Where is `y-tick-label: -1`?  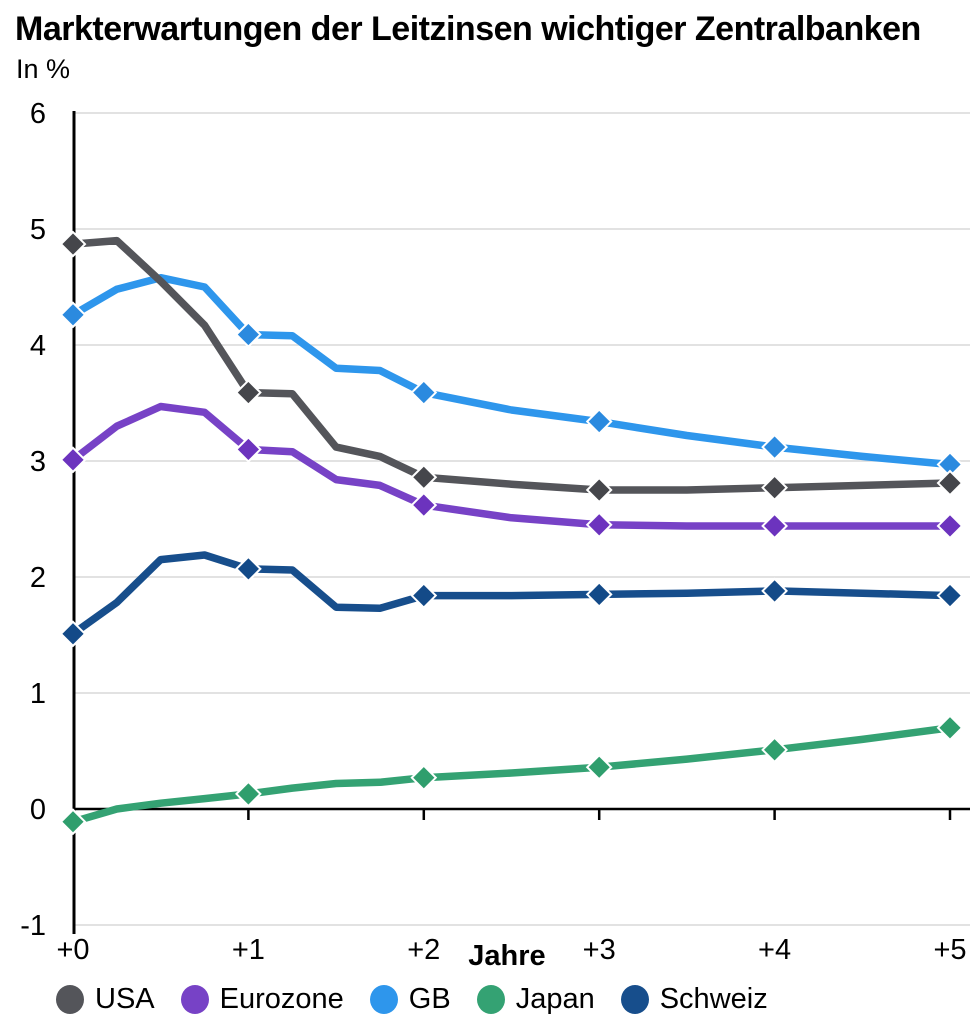 y-tick-label: -1 is located at coordinates (33, 926).